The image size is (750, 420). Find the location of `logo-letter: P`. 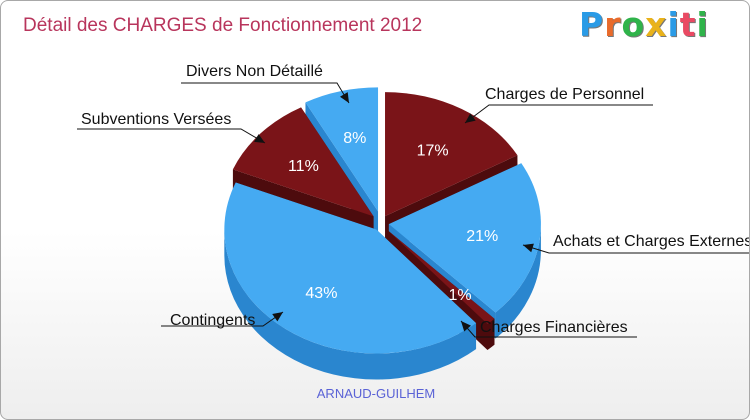

logo-letter: P is located at coordinates (592, 24).